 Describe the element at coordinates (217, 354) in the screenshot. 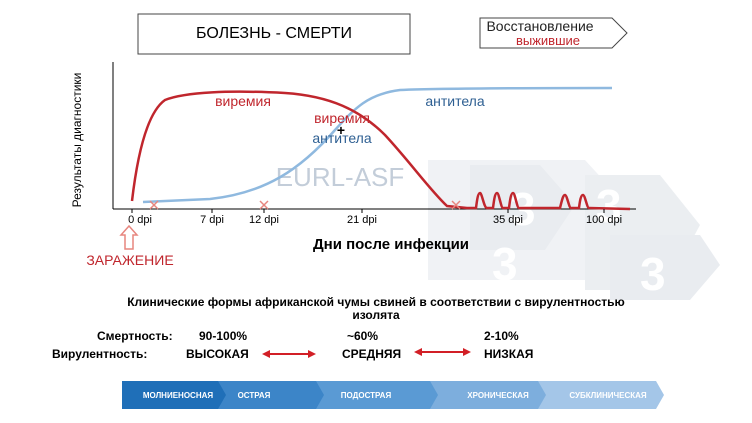

I see `virulence-high: ВЫСОКАЯ` at that location.